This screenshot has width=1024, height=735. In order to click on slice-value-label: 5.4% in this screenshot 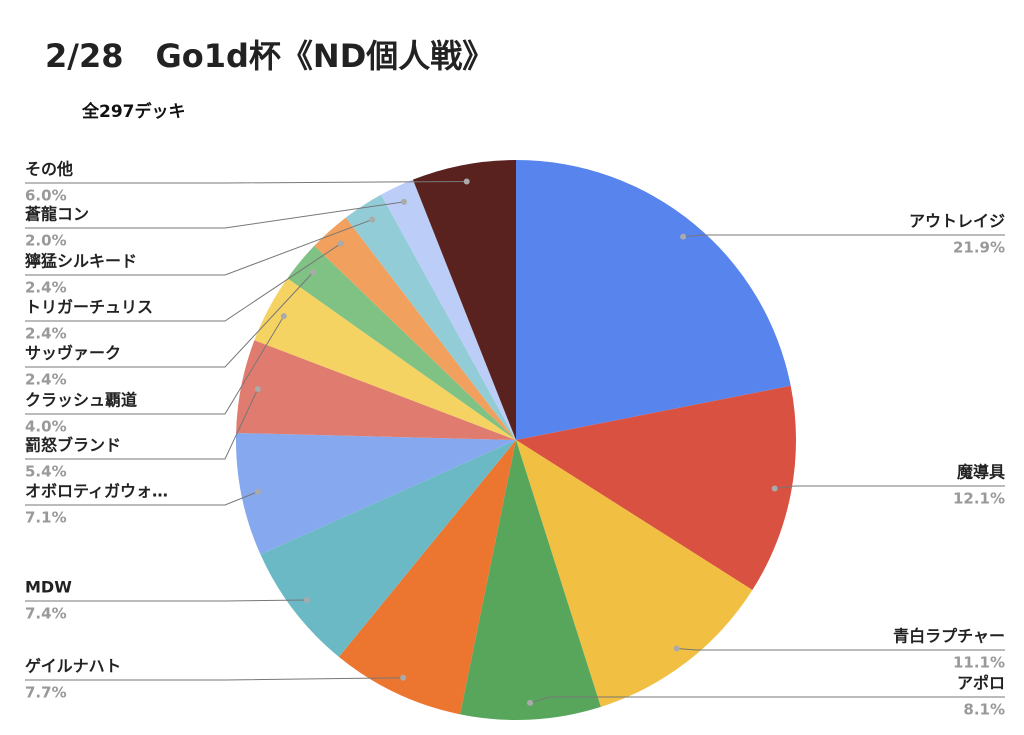, I will do `click(46, 472)`.